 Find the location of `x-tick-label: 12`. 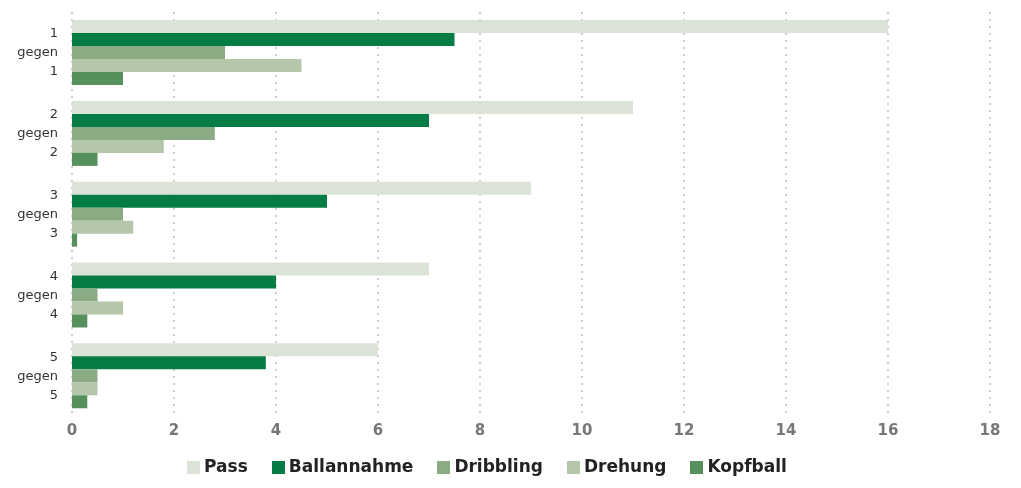

x-tick-label: 12 is located at coordinates (684, 429).